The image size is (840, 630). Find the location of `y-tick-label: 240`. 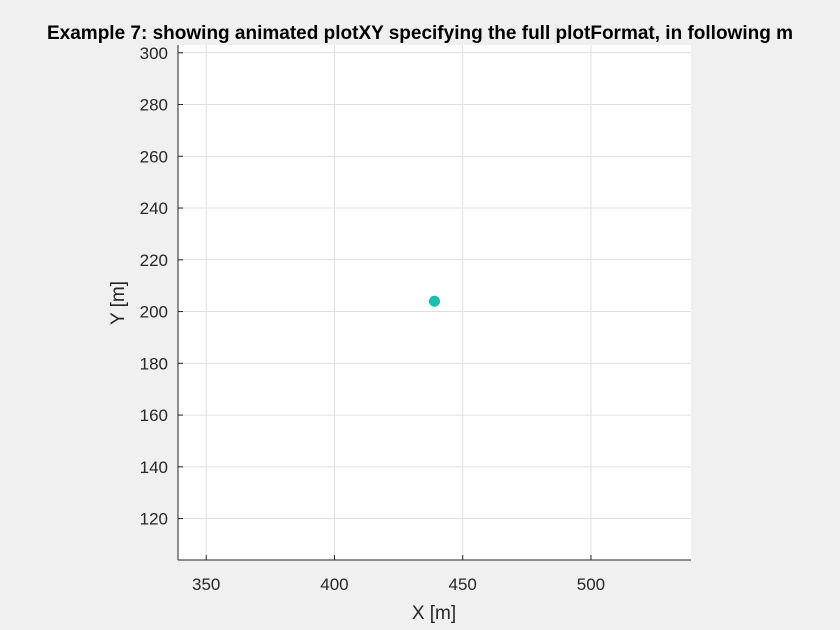

y-tick-label: 240 is located at coordinates (154, 208).